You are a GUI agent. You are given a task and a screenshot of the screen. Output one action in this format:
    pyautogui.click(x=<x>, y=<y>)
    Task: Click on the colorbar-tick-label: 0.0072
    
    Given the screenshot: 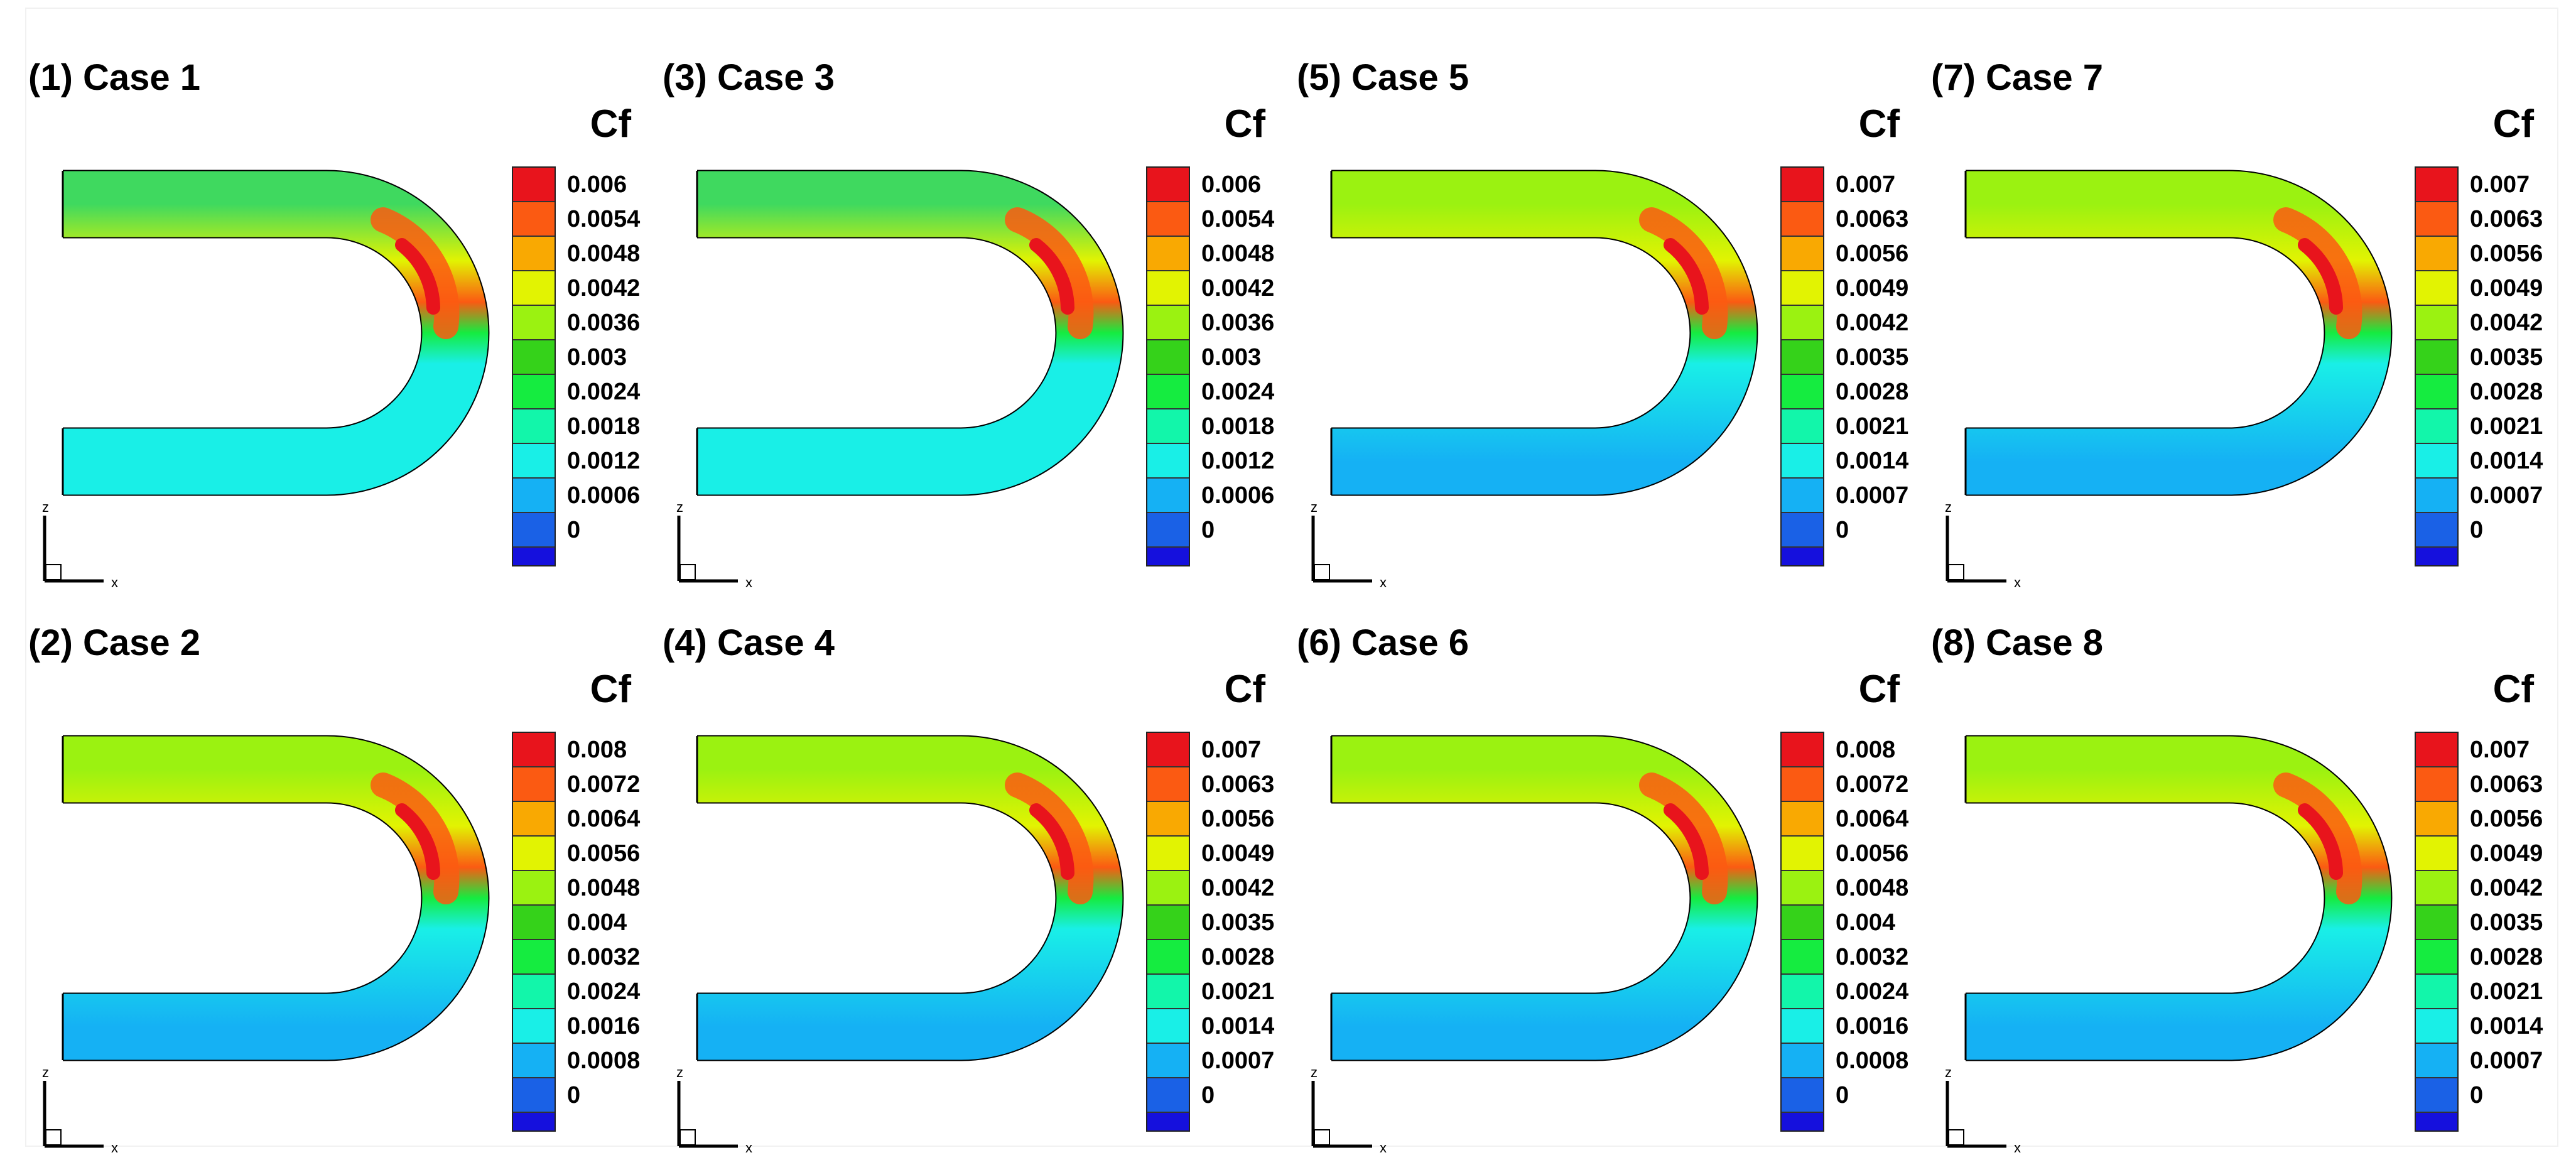 What is the action you would take?
    pyautogui.click(x=1873, y=784)
    